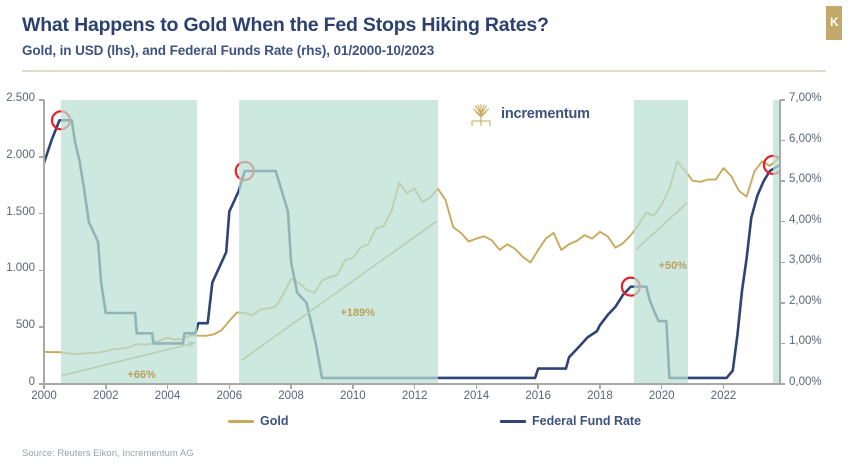 This screenshot has height=469, width=848. I want to click on x-axis-label: 2006, so click(229, 396).